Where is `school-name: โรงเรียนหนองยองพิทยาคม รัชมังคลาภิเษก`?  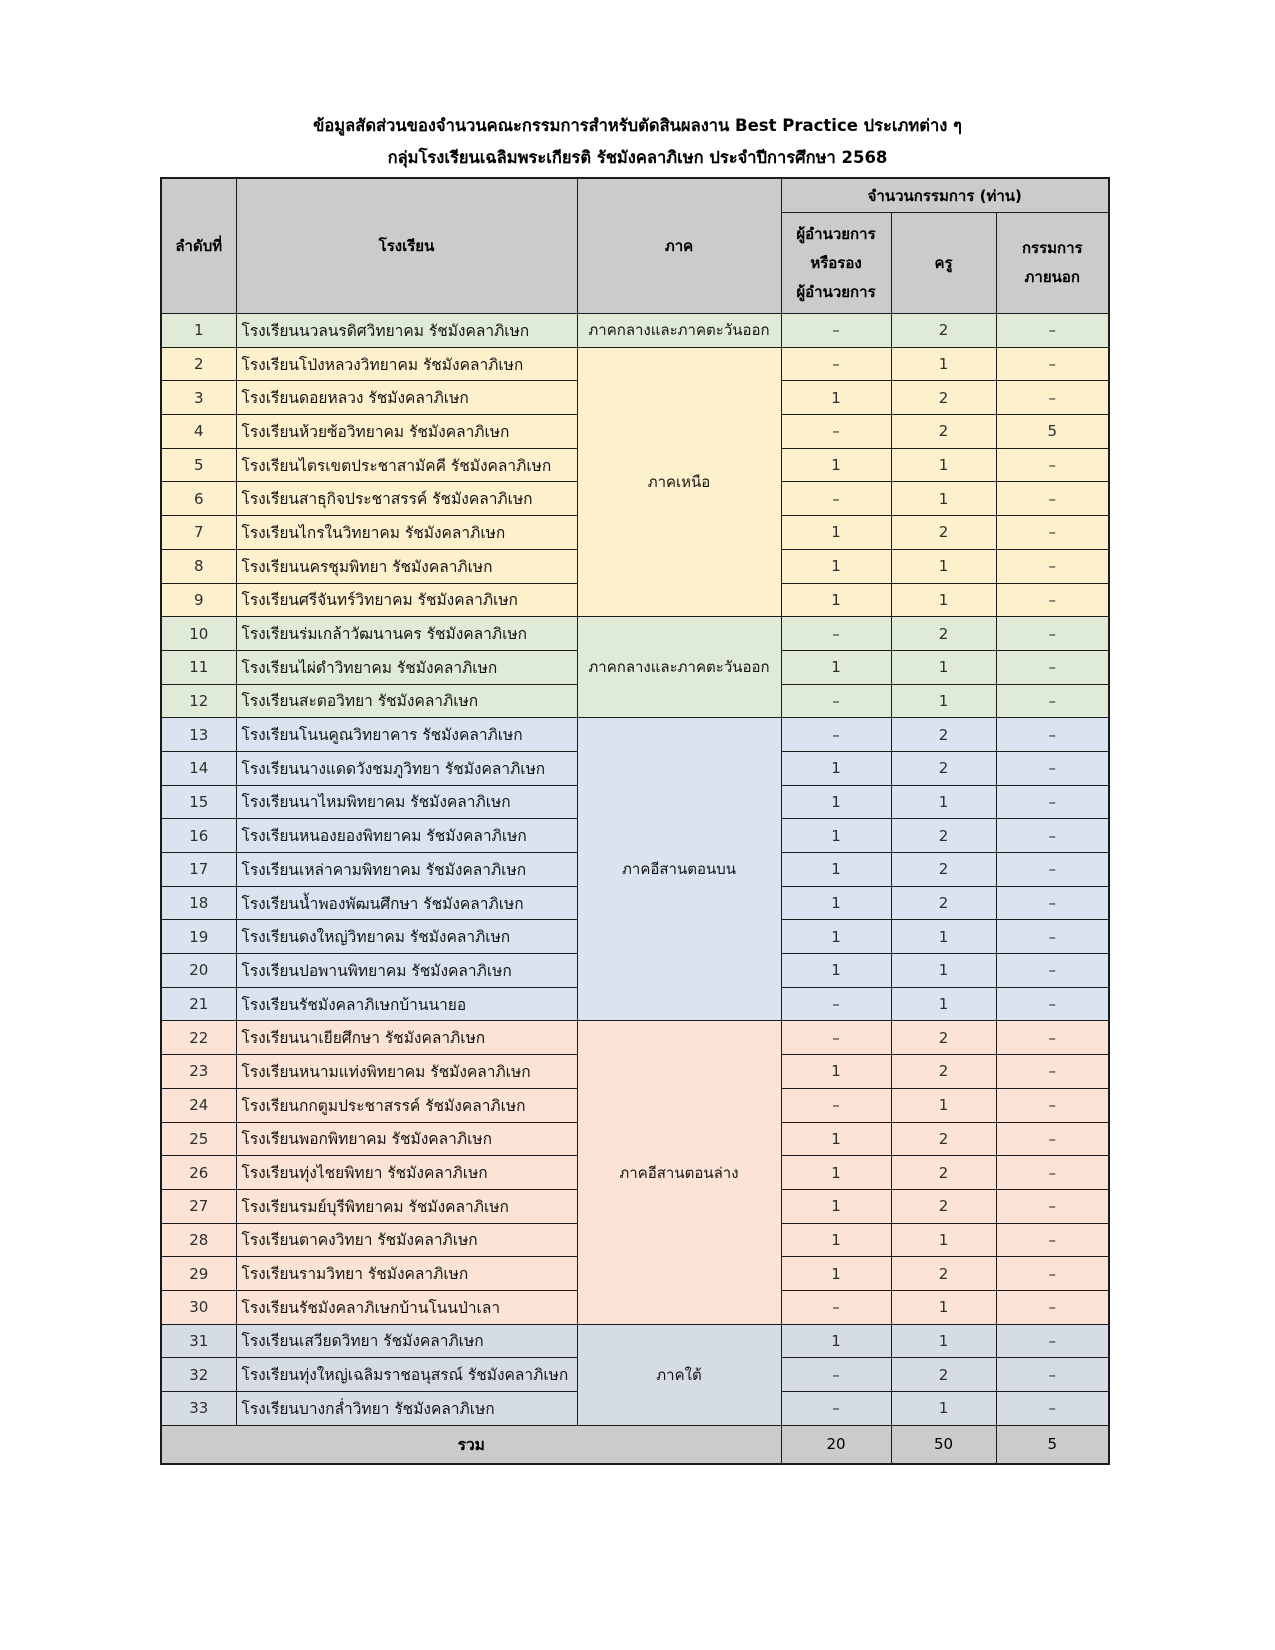
school-name: โรงเรียนหนองยองพิทยาคม รัชมังคลาภิเษก is located at coordinates (406, 835).